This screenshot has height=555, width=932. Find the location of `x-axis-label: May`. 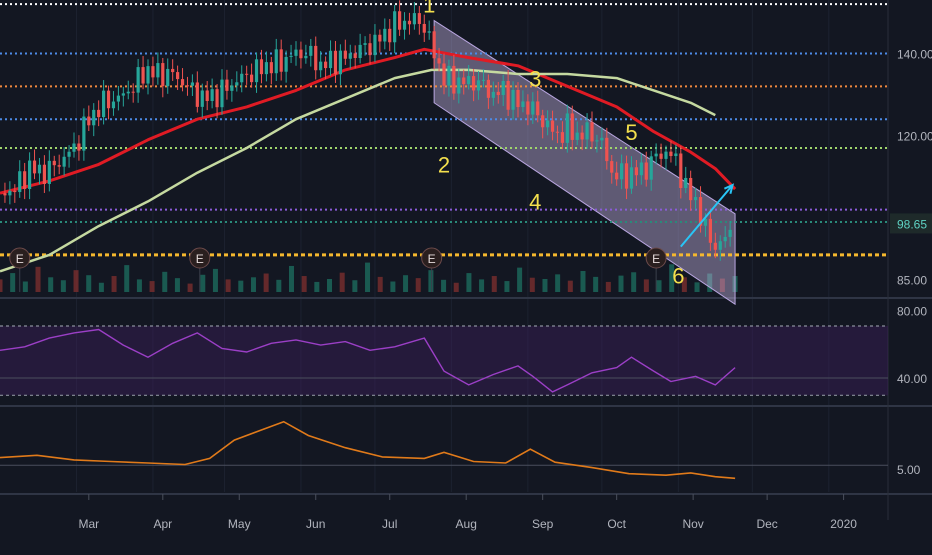

x-axis-label: May is located at coordinates (239, 524).